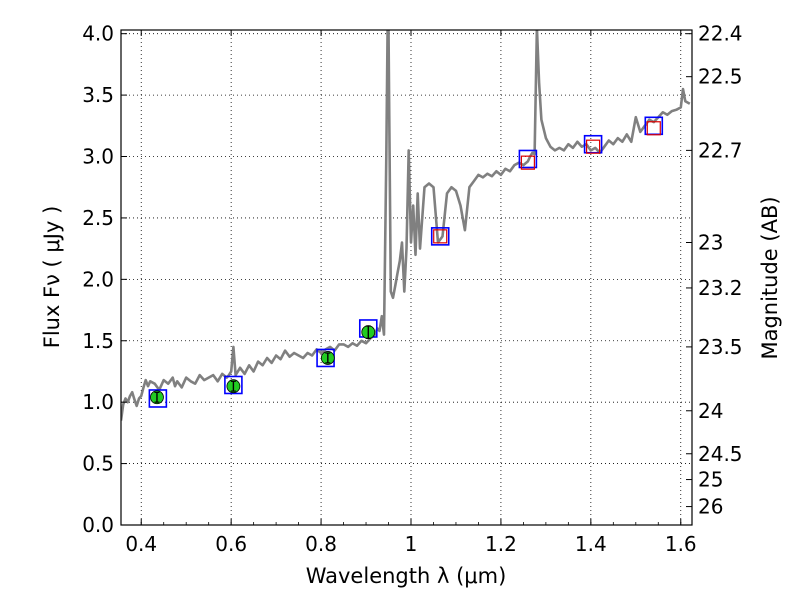 The width and height of the screenshot is (800, 600). Describe the element at coordinates (591, 544) in the screenshot. I see `x-tick-label: 1.4` at that location.